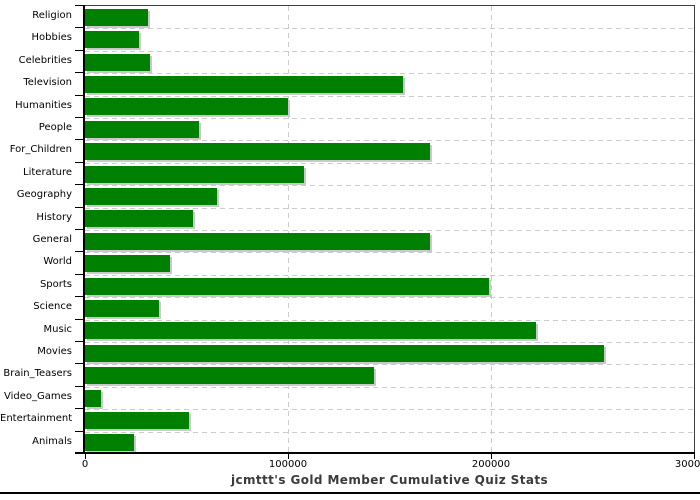  Describe the element at coordinates (38, 396) in the screenshot. I see `category-label: Video_Games` at that location.